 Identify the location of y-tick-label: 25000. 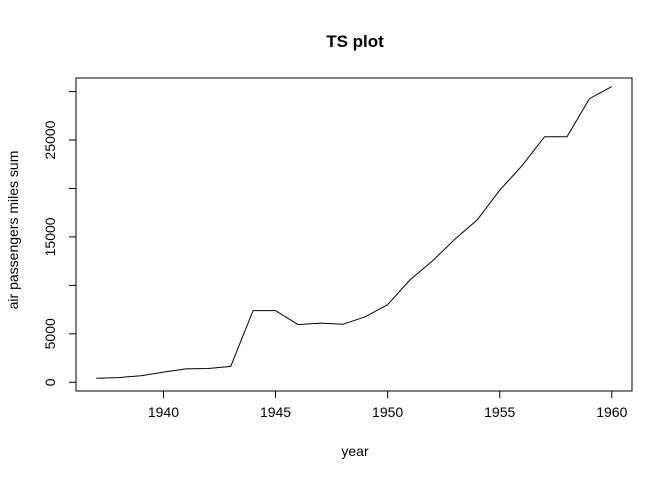
(50, 139).